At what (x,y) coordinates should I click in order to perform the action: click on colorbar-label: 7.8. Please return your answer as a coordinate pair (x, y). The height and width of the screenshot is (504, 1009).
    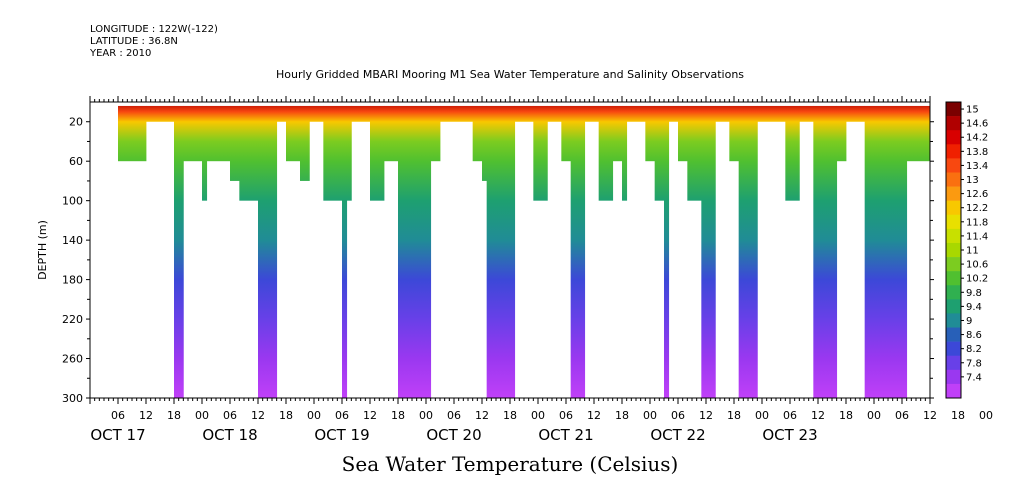
    Looking at the image, I should click on (974, 363).